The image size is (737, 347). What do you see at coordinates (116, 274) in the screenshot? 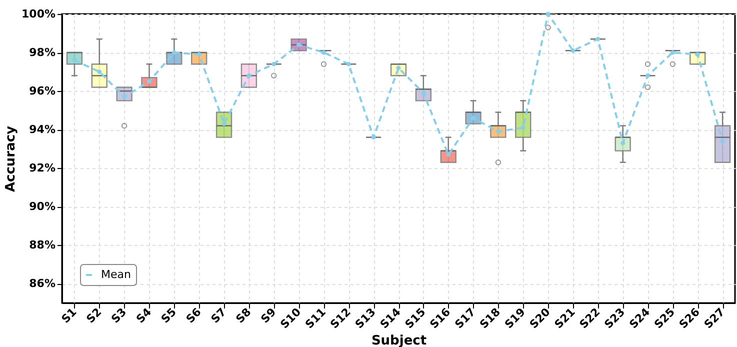
I see `legend-label: Mean` at bounding box center [116, 274].